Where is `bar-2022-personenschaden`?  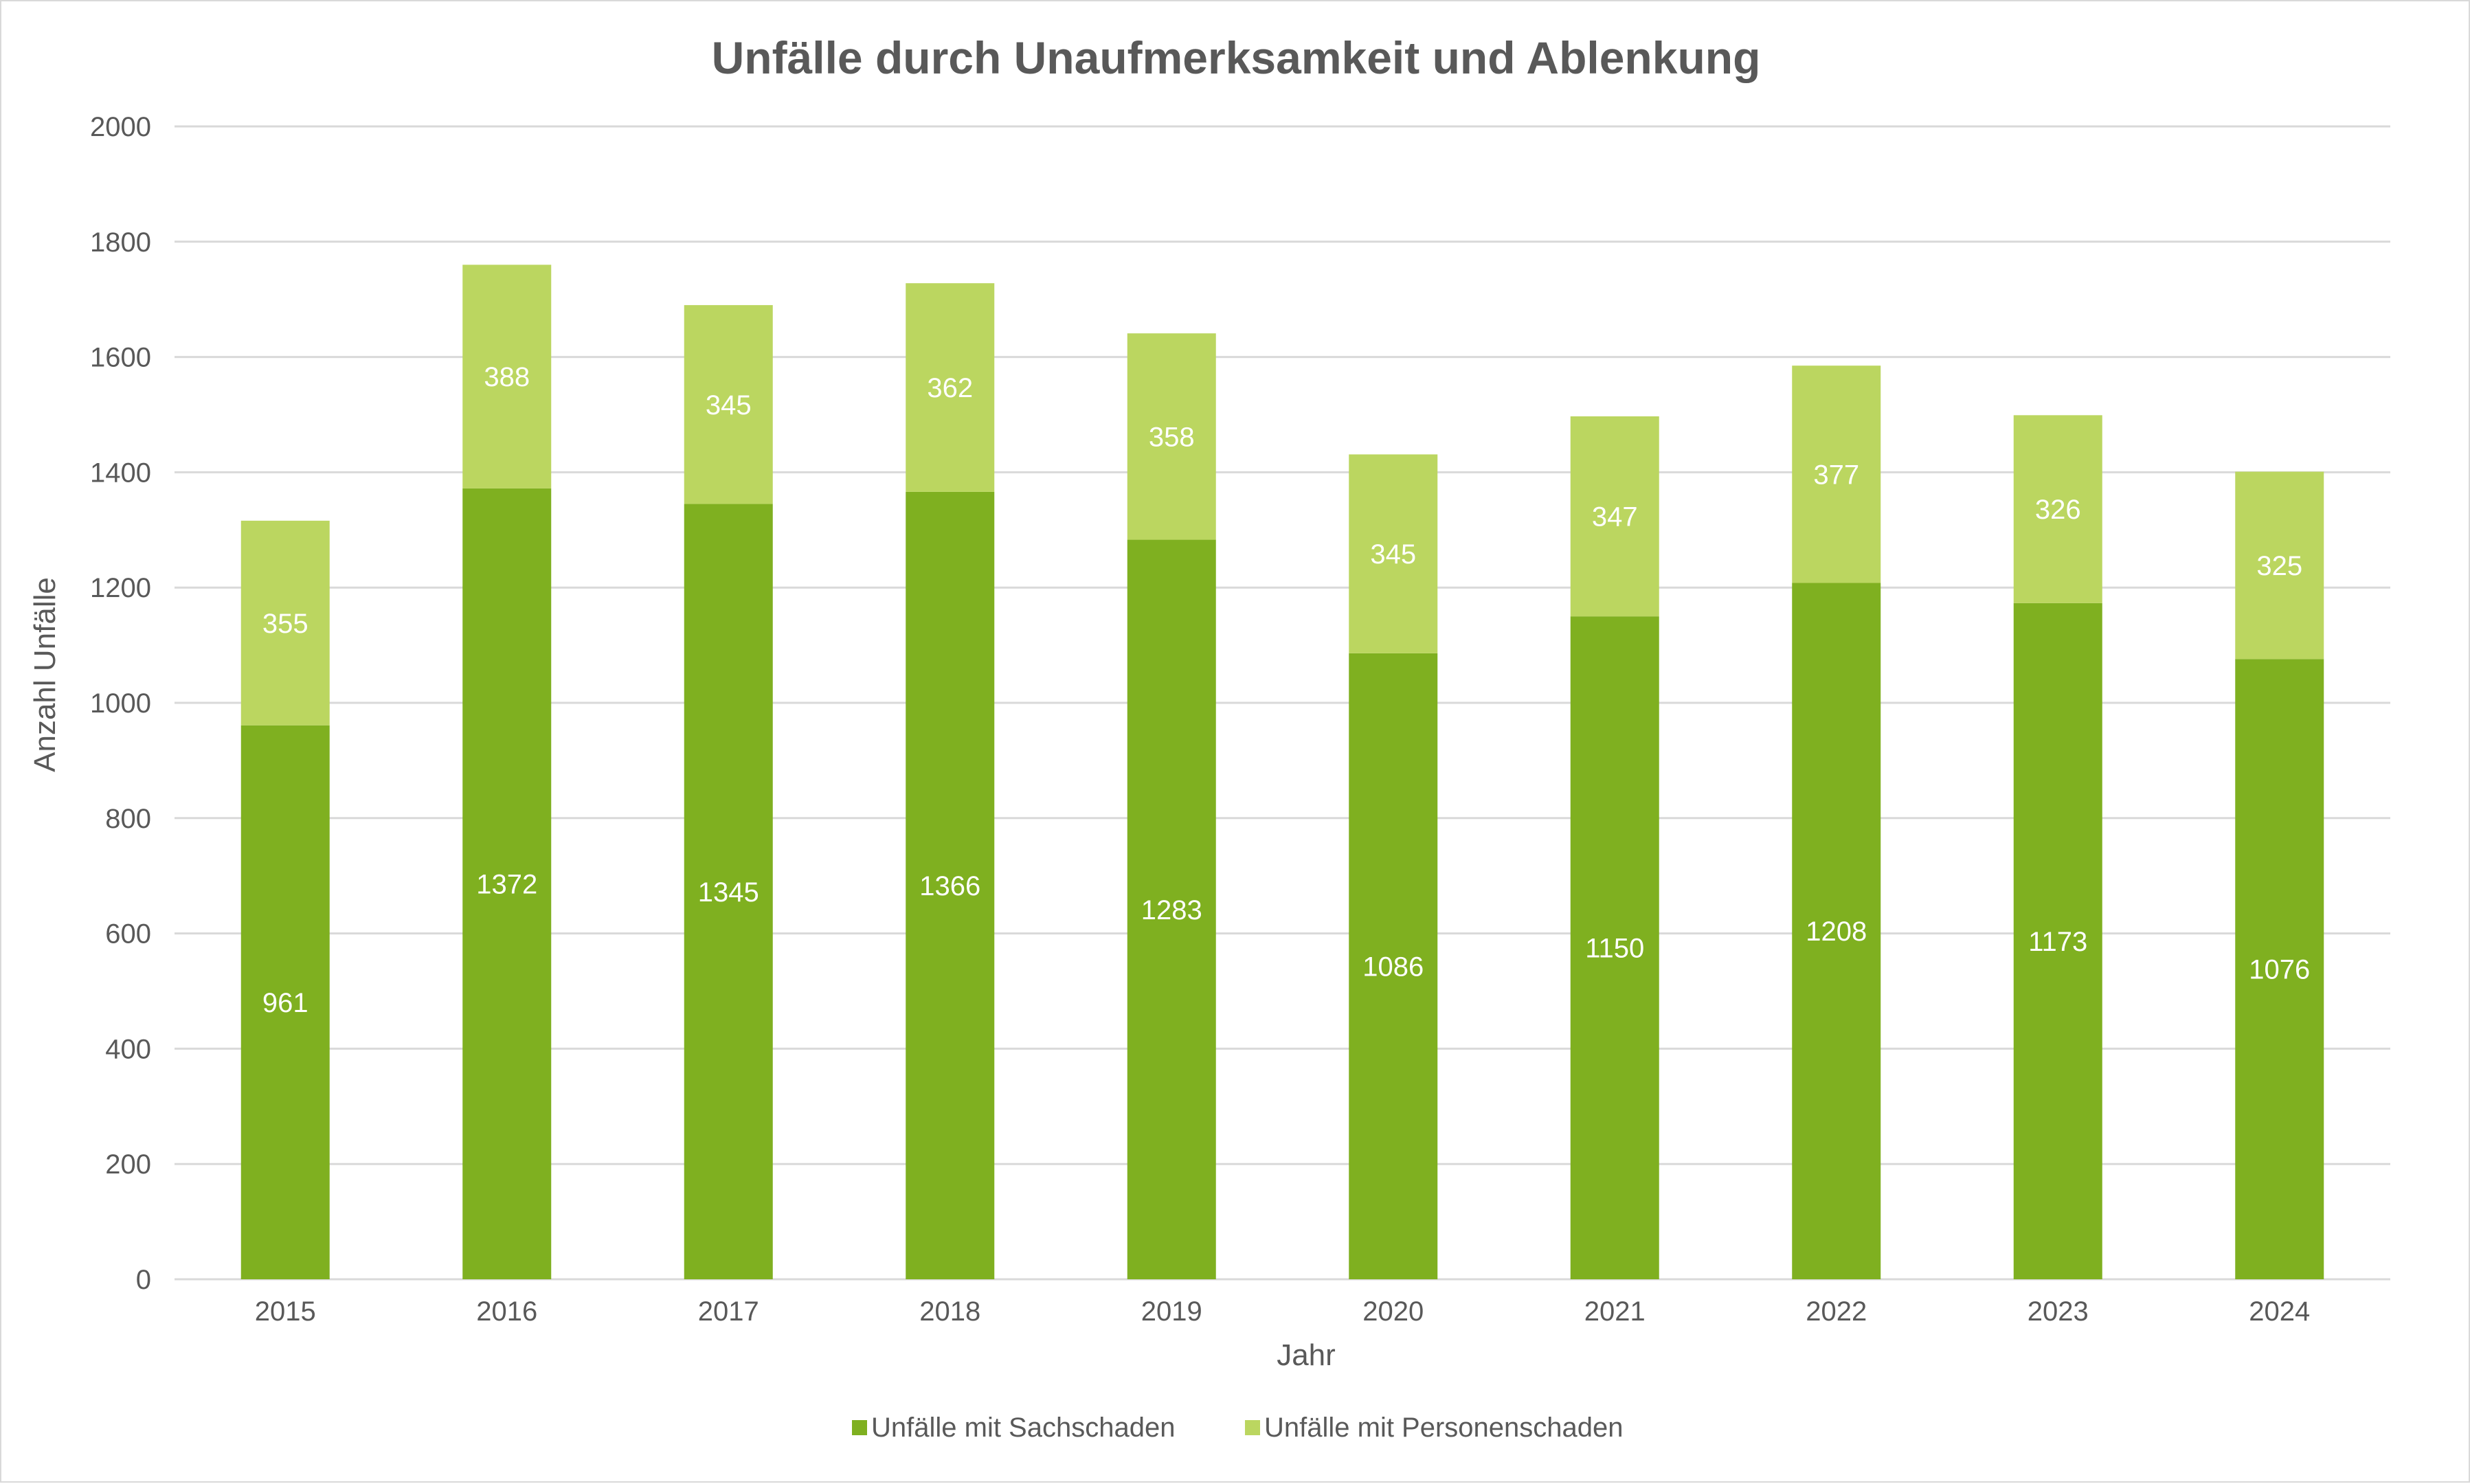 bar-2022-personenschaden is located at coordinates (1836, 474).